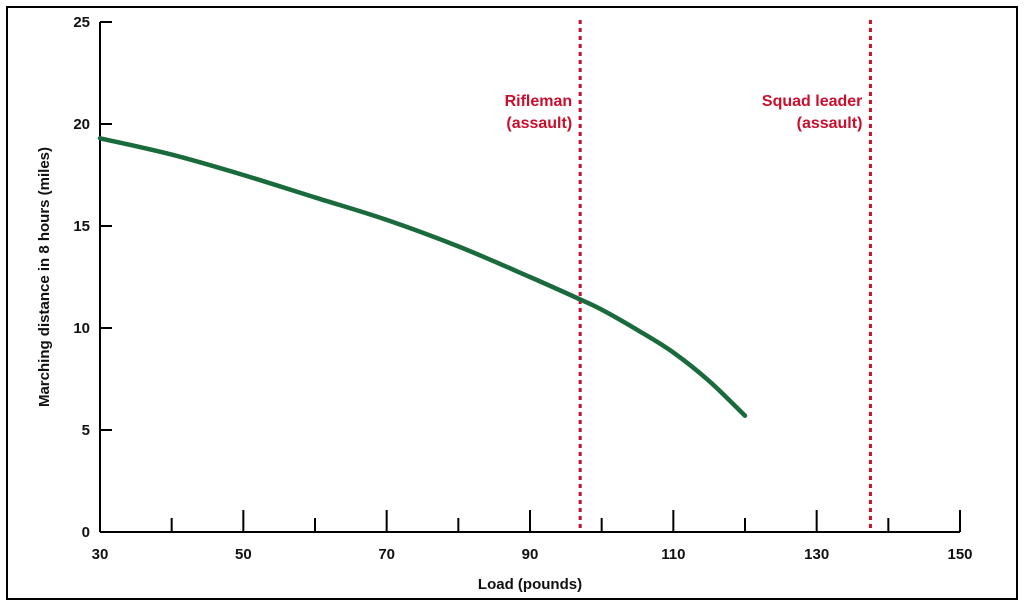  I want to click on x-tick-label: 130, so click(816, 554).